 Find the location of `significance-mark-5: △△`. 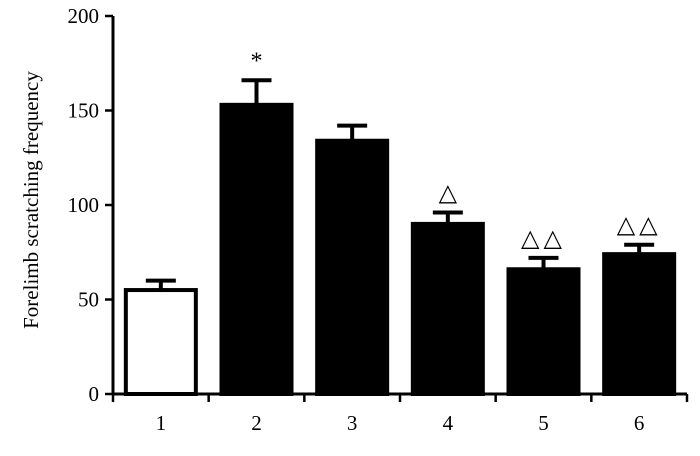

significance-mark-5: △△ is located at coordinates (543, 239).